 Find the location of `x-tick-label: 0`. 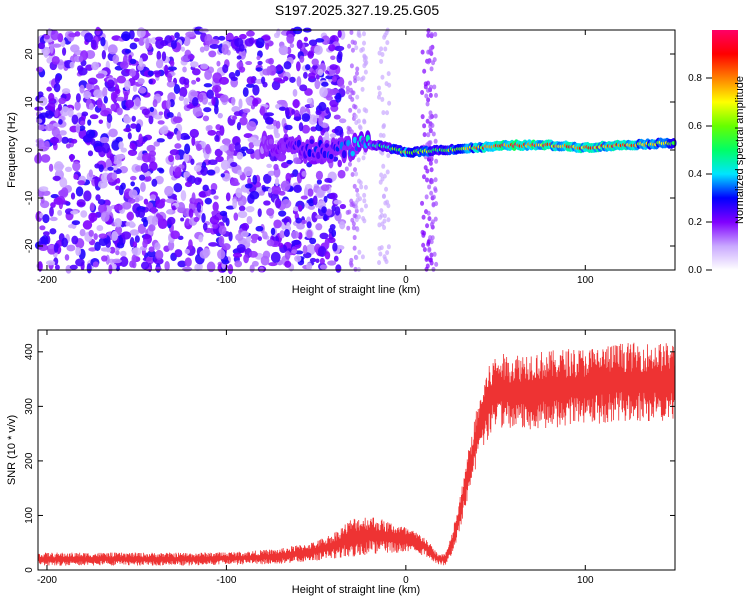

x-tick-label: 0 is located at coordinates (406, 280).